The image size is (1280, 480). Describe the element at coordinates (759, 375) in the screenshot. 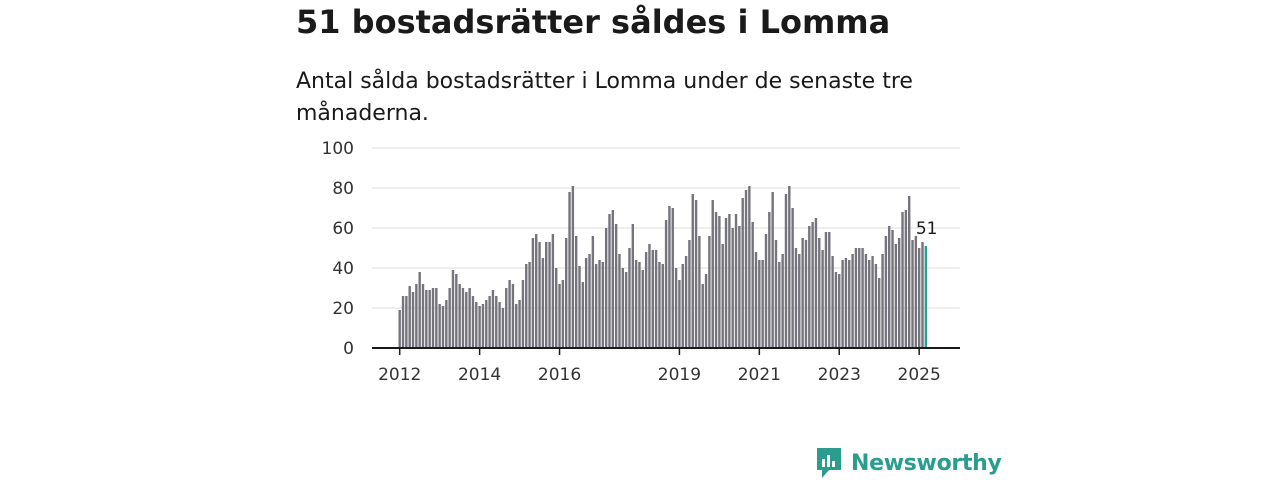

I see `x-tick-label: 2021` at that location.